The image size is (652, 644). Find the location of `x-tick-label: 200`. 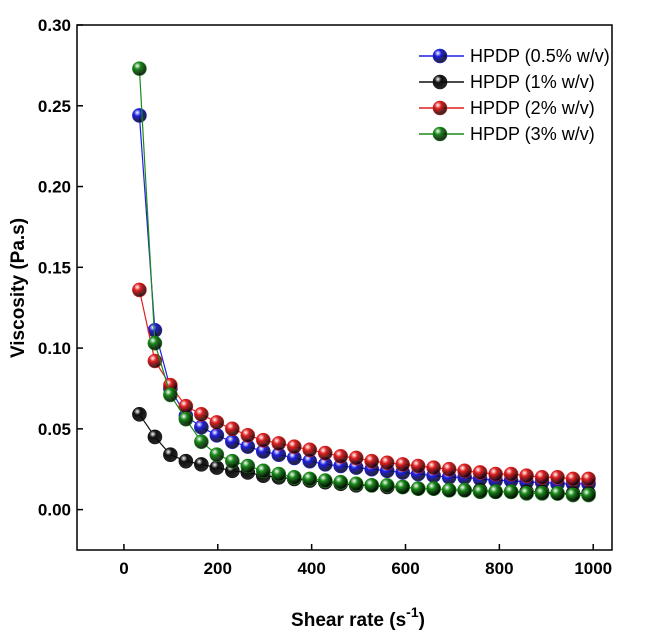

x-tick-label: 200 is located at coordinates (218, 568).